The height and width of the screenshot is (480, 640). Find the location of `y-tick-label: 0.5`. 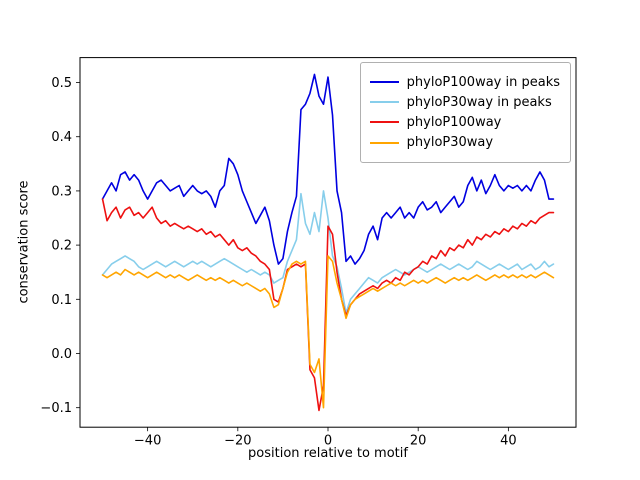

y-tick-label: 0.5 is located at coordinates (61, 83).